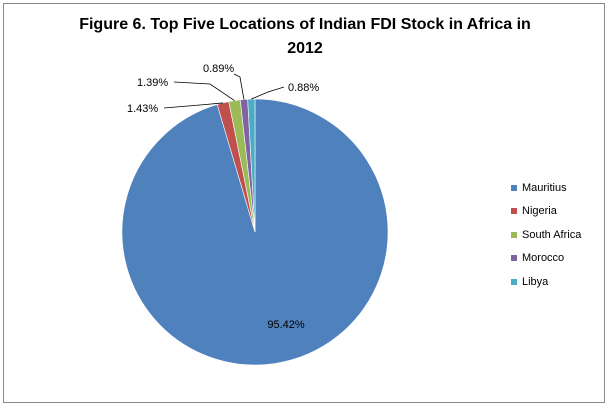 This screenshot has height=408, width=610. Describe the element at coordinates (539, 211) in the screenshot. I see `legend-label-nigeria: Nigeria` at that location.